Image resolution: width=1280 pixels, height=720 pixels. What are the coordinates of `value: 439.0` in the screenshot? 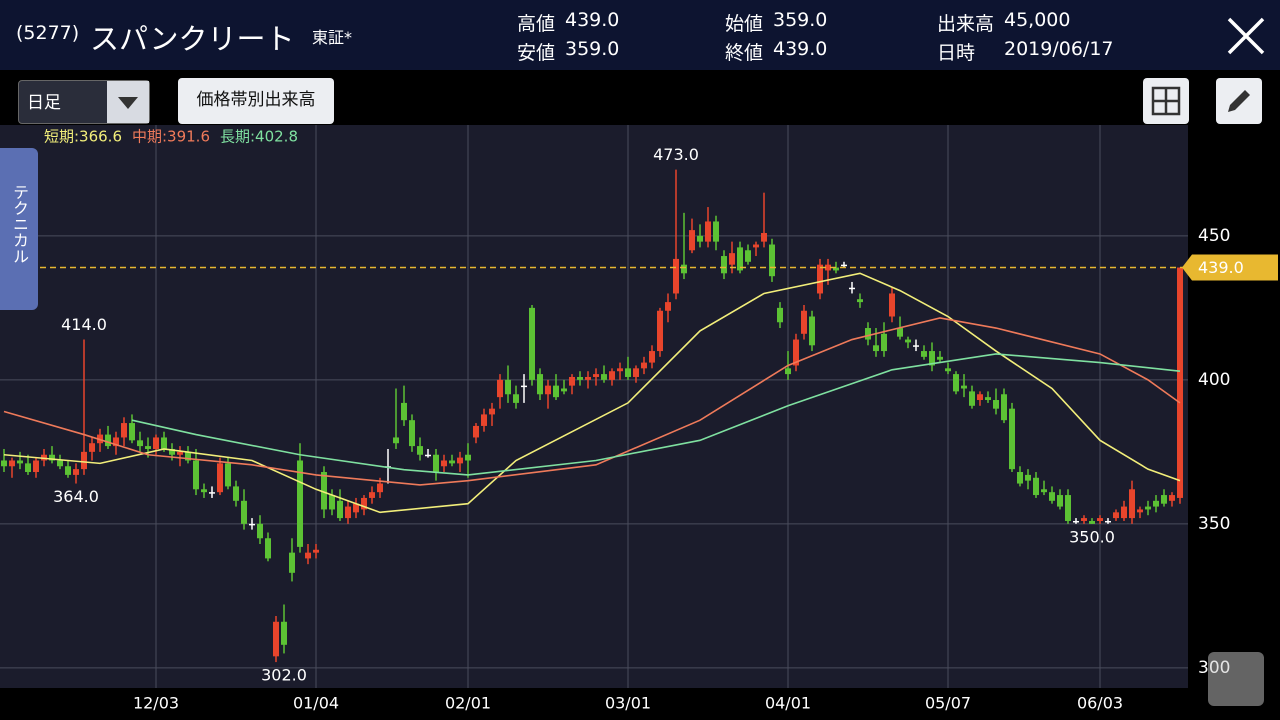 It's located at (592, 20).